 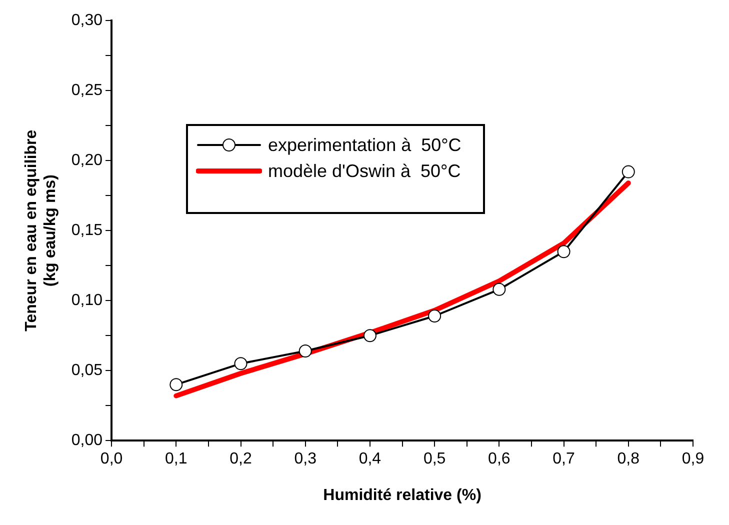 I want to click on y-tick-label: 0,15, so click(x=87, y=231).